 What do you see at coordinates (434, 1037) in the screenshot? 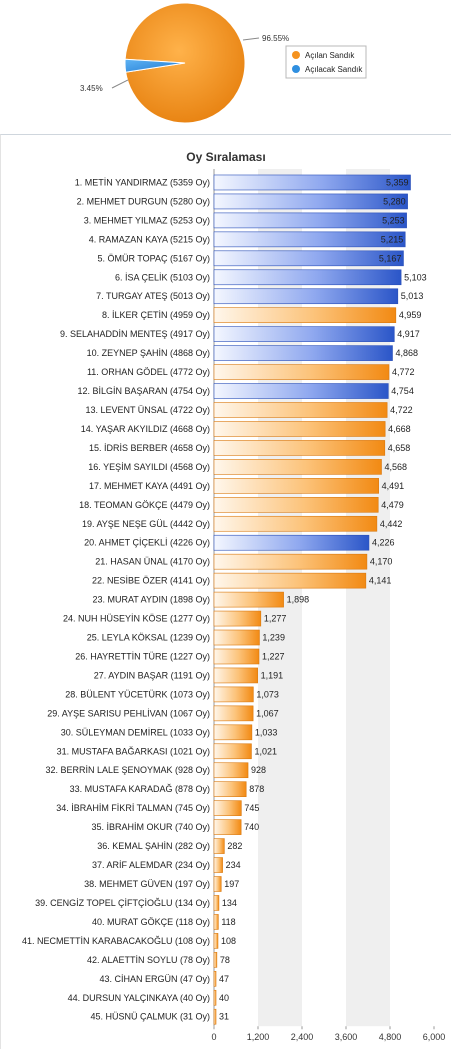
I see `tick-label: 6,000` at bounding box center [434, 1037].